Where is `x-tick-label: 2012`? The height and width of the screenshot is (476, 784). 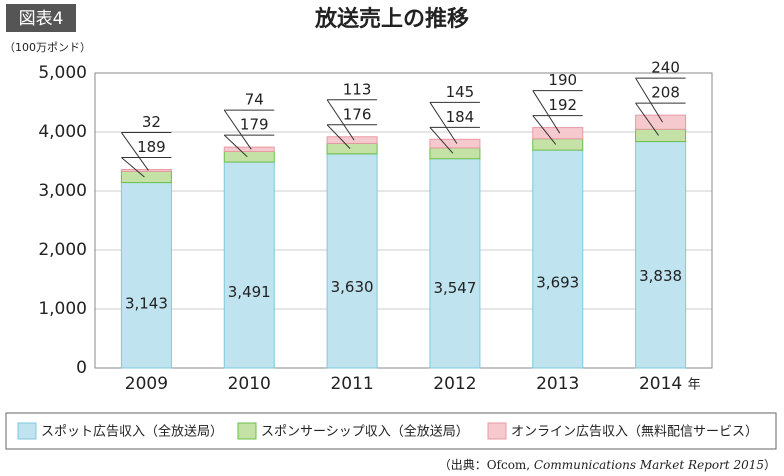 x-tick-label: 2012 is located at coordinates (454, 384).